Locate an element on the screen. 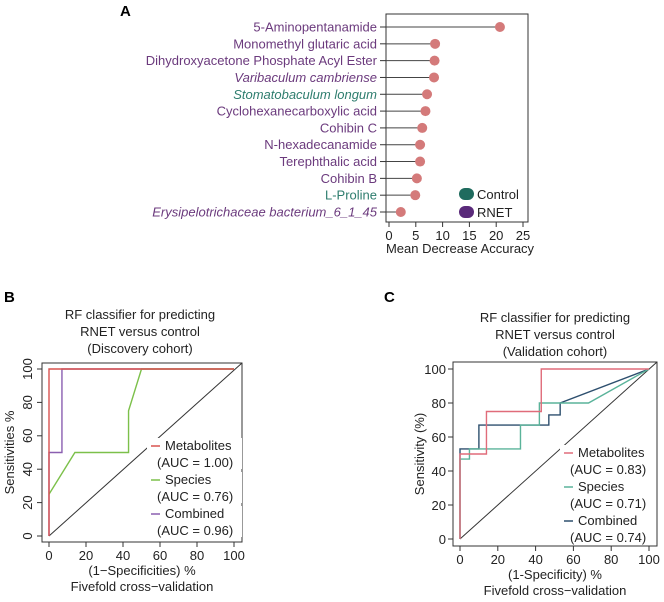  legend-auc-value: (AUC = 0.96) is located at coordinates (195, 530).